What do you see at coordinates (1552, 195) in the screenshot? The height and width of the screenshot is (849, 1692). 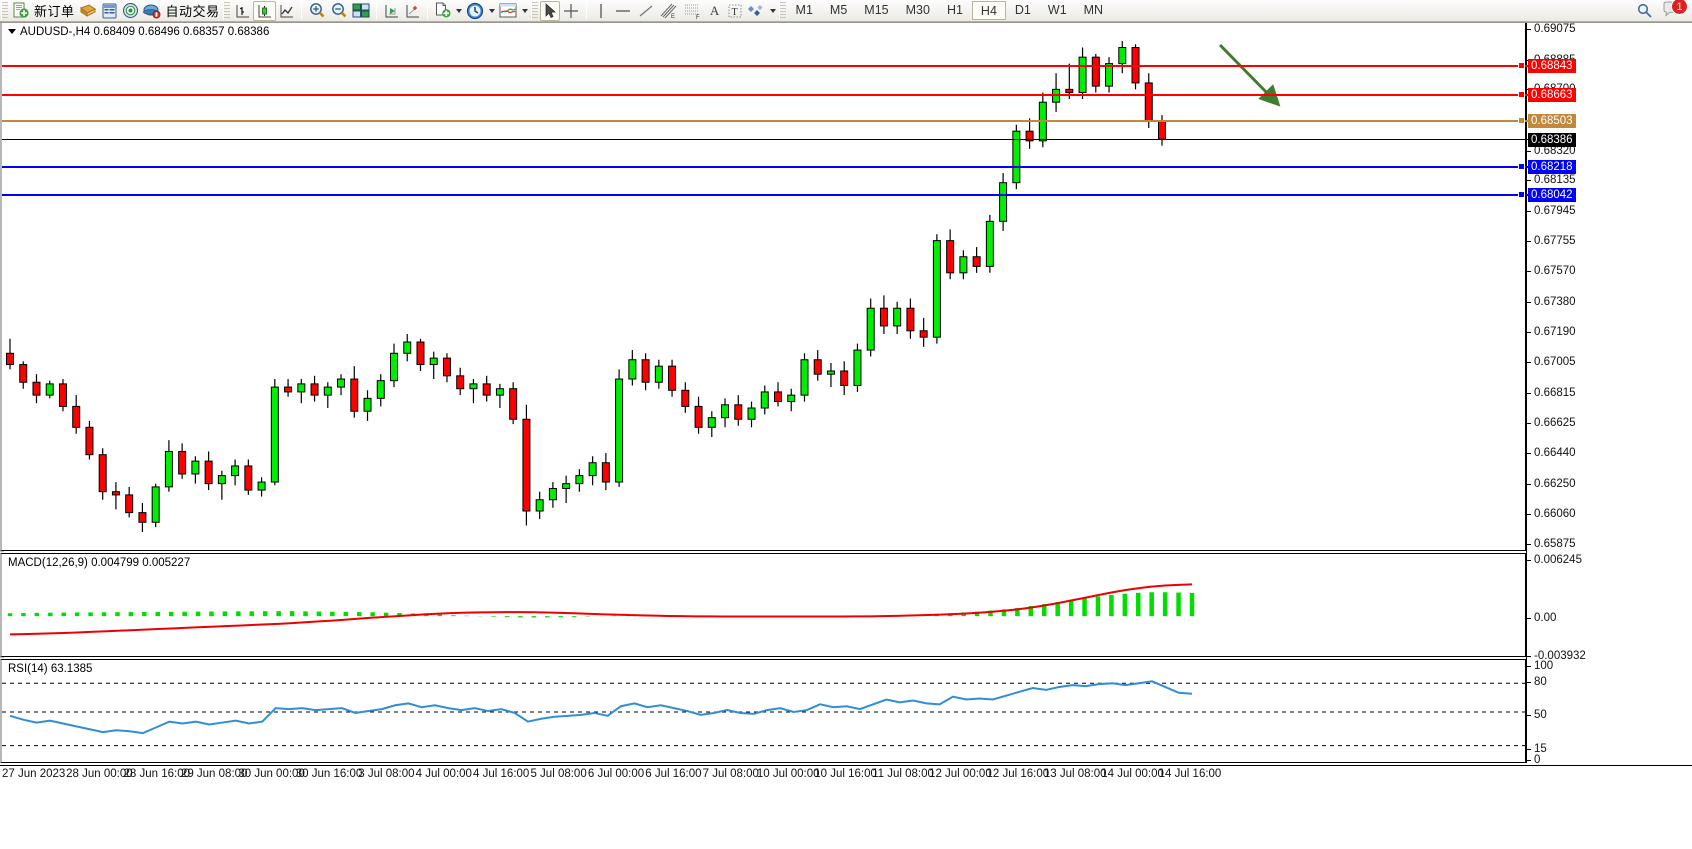 I see `price-tag-support: 0.68042` at bounding box center [1552, 195].